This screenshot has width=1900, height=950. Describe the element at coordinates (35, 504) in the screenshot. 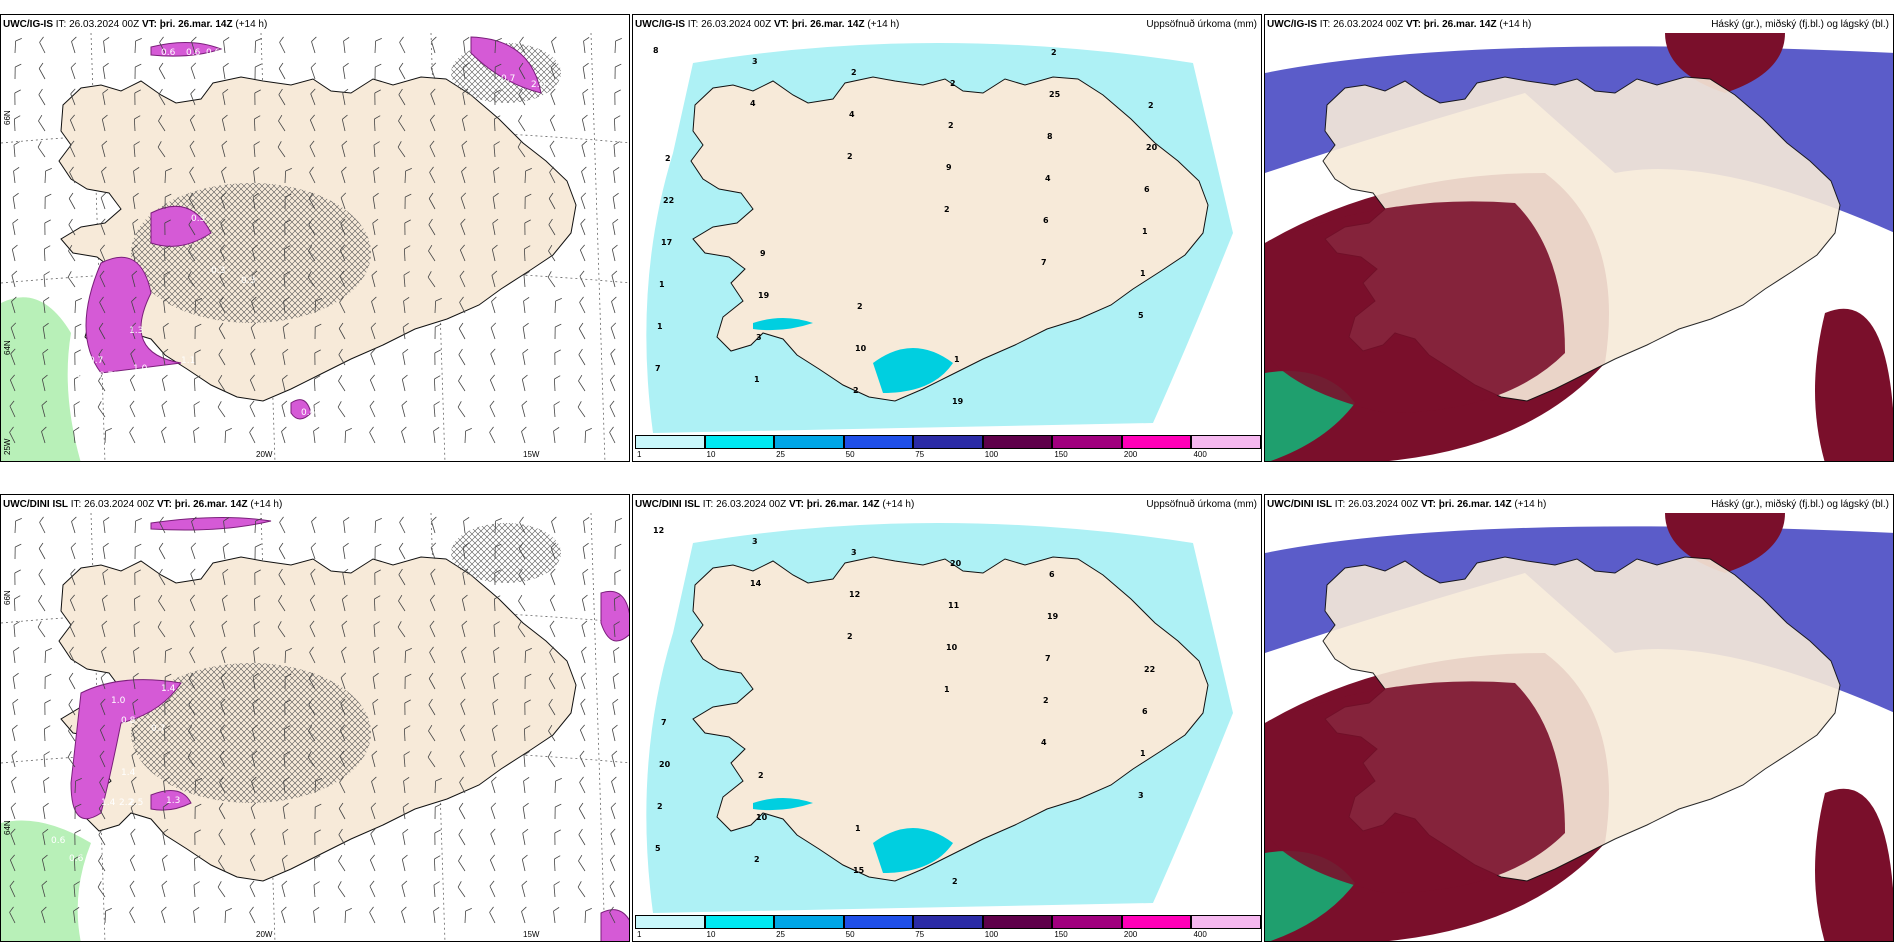

I see `model-name: UWC/DINI ISL` at that location.